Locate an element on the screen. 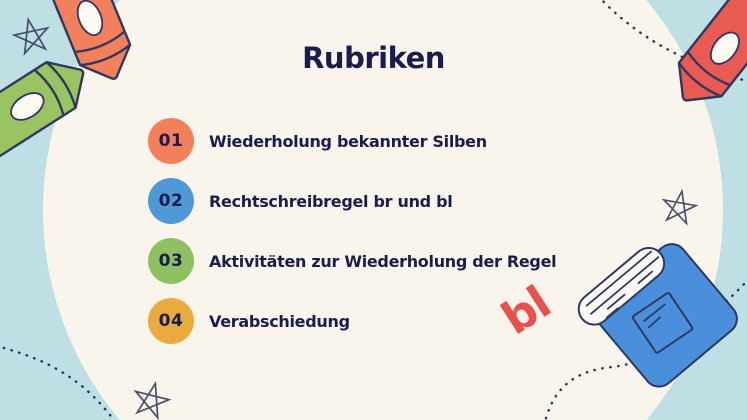 This screenshot has width=747, height=420. item-label: Verabschiedung is located at coordinates (279, 321).